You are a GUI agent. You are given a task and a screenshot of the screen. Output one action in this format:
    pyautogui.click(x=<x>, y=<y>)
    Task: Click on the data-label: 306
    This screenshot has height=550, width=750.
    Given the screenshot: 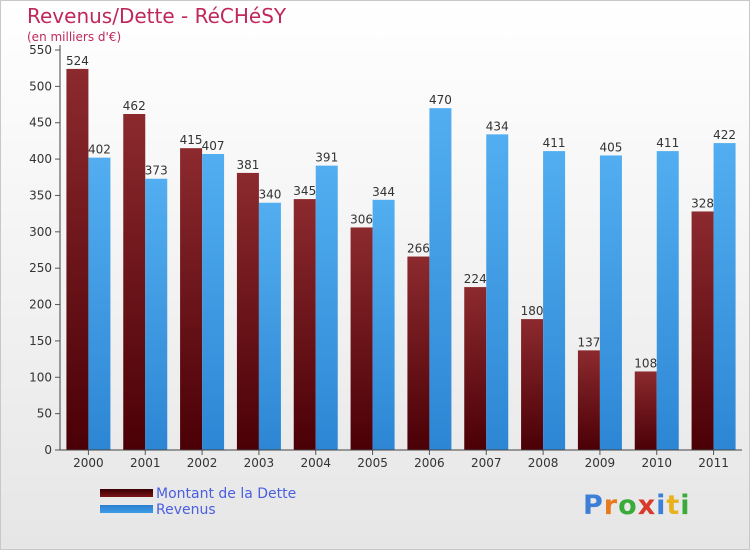 What is the action you would take?
    pyautogui.click(x=361, y=219)
    